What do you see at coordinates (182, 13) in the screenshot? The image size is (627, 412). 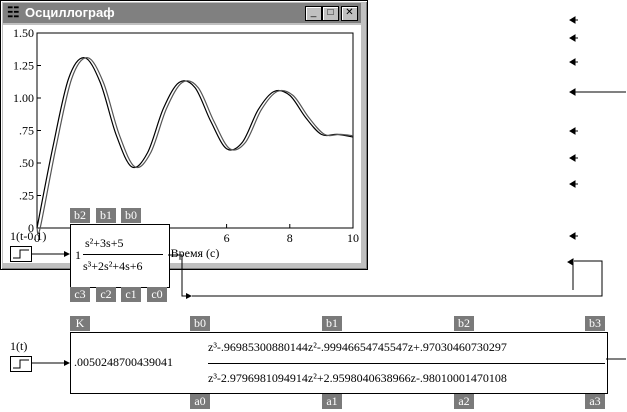 I see `oscilloscope-title-bar: ☷ Осциллограф _ □ ✕` at bounding box center [182, 13].